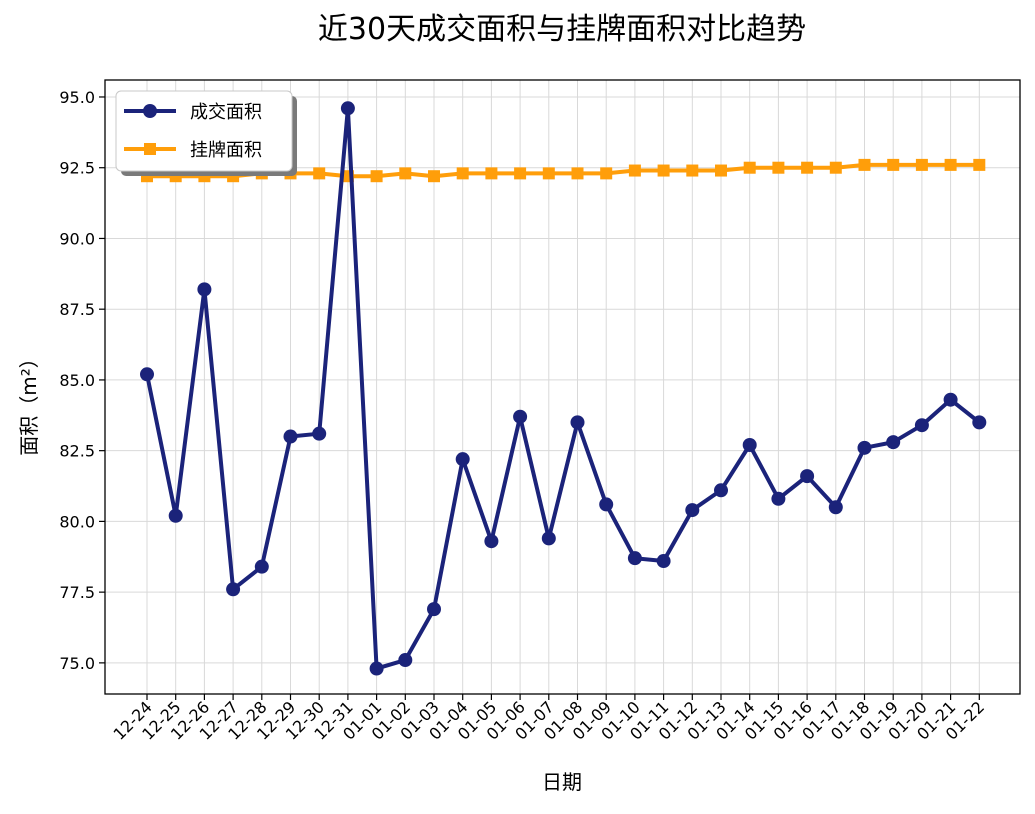  I want to click on y-axis: 75.0 77.5 80.0 82.5 85.0 87.5 90.0 92.5 95.0, so click(82, 380).